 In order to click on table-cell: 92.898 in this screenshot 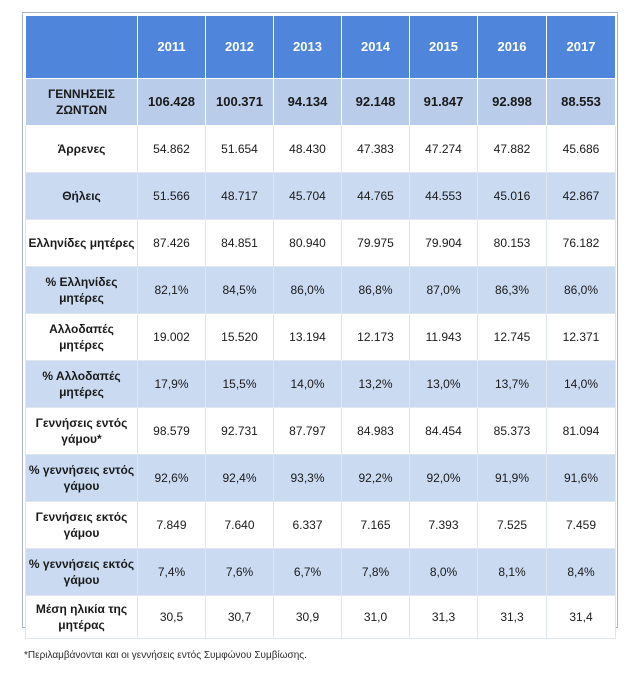, I will do `click(512, 102)`.